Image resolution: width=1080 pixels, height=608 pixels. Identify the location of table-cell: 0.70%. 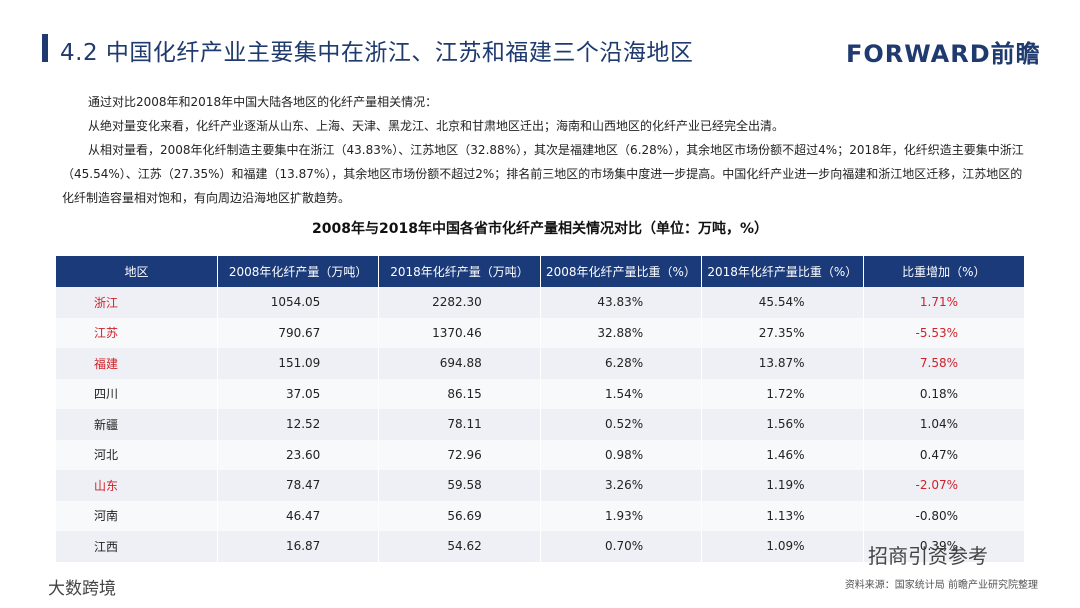
(621, 546).